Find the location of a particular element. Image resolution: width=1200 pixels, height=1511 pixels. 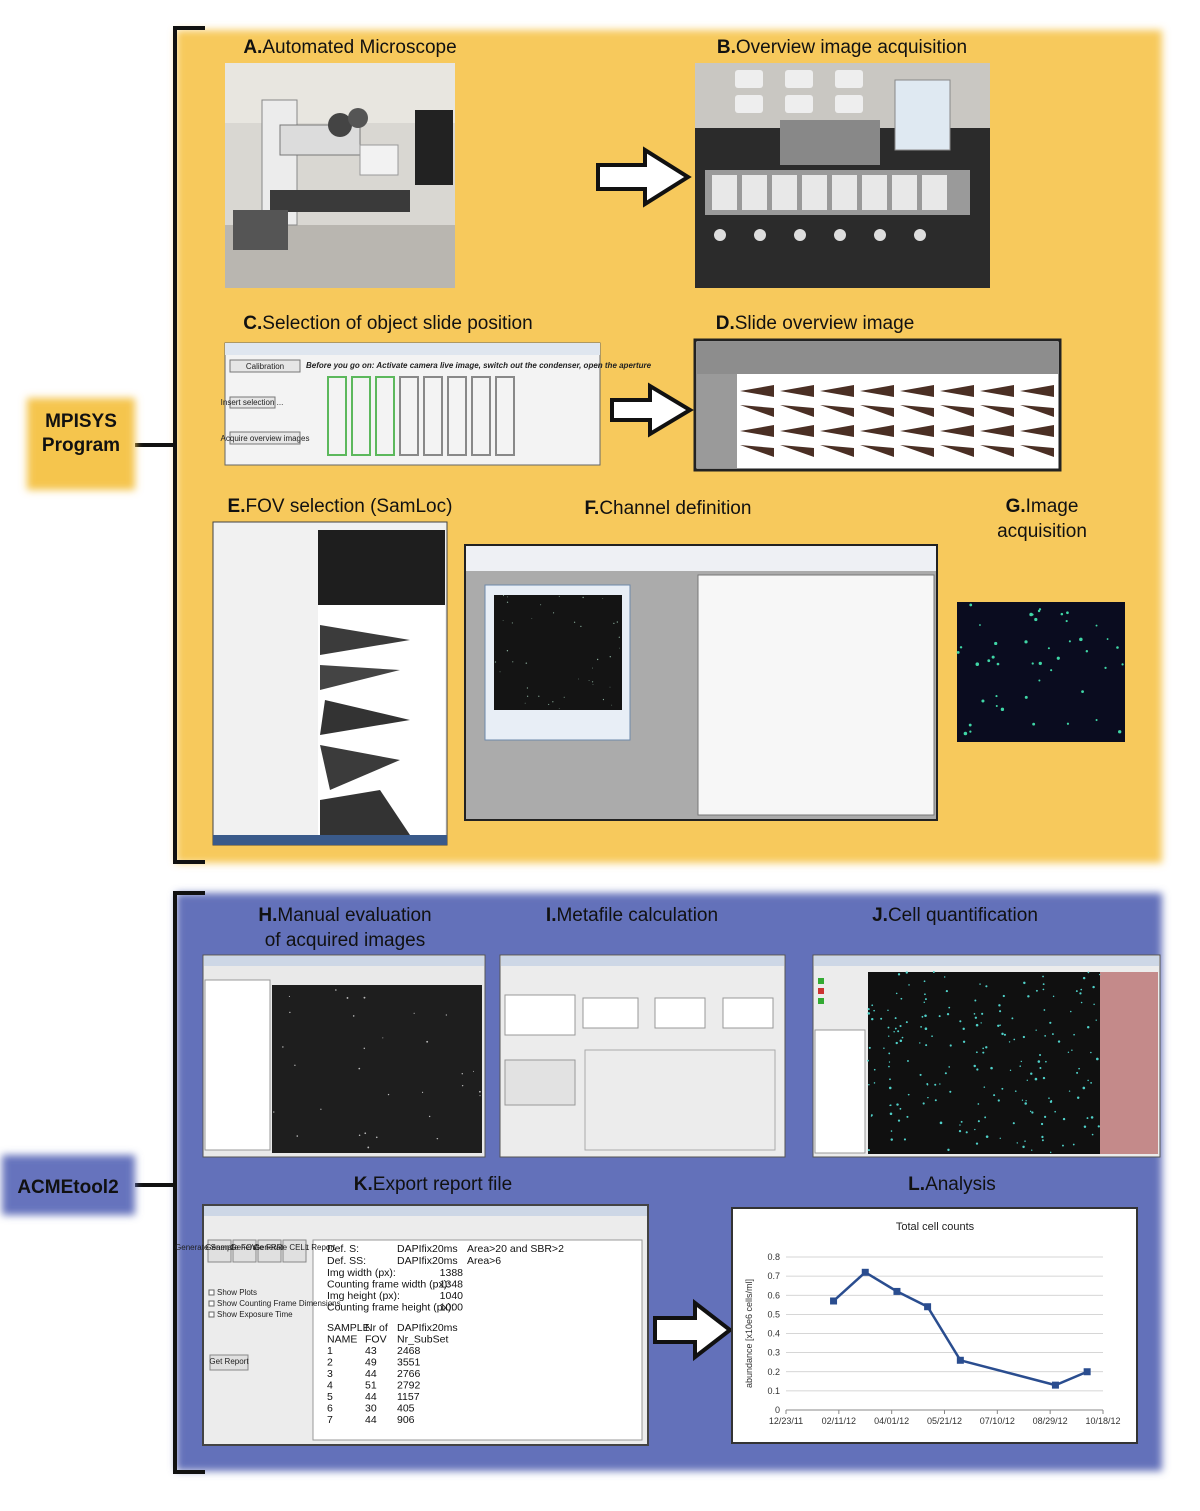

panel-title-text: Selection of object slide position is located at coordinates (397, 323).